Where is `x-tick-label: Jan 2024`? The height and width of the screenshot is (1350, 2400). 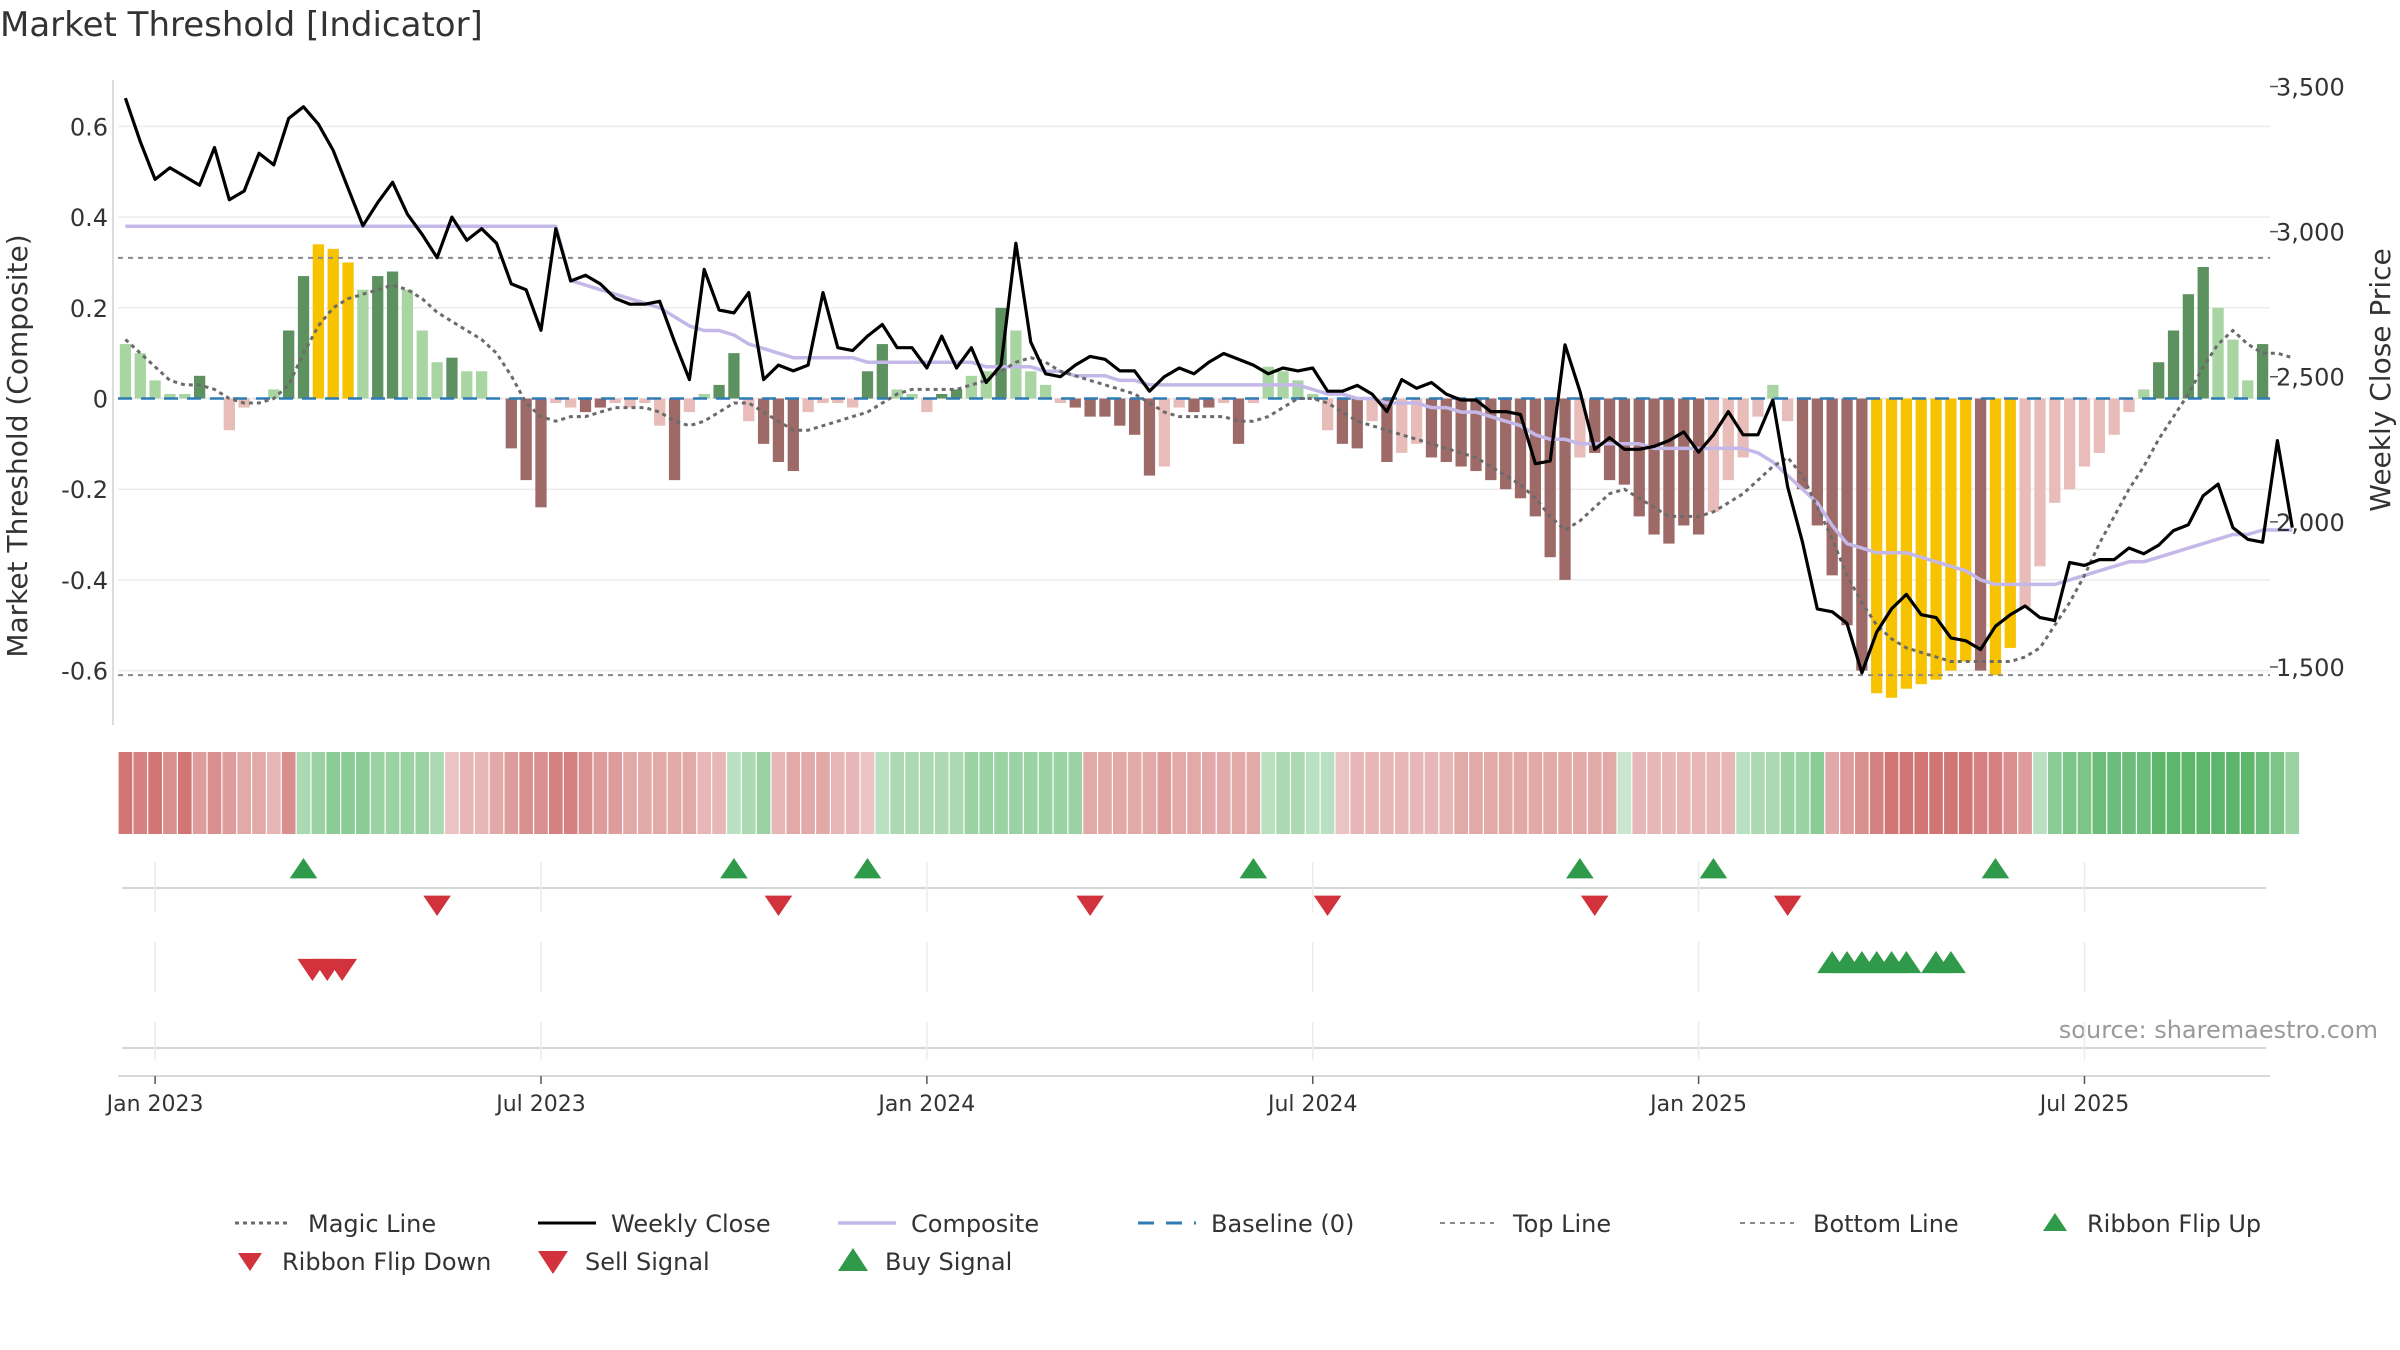 x-tick-label: Jan 2024 is located at coordinates (925, 1104).